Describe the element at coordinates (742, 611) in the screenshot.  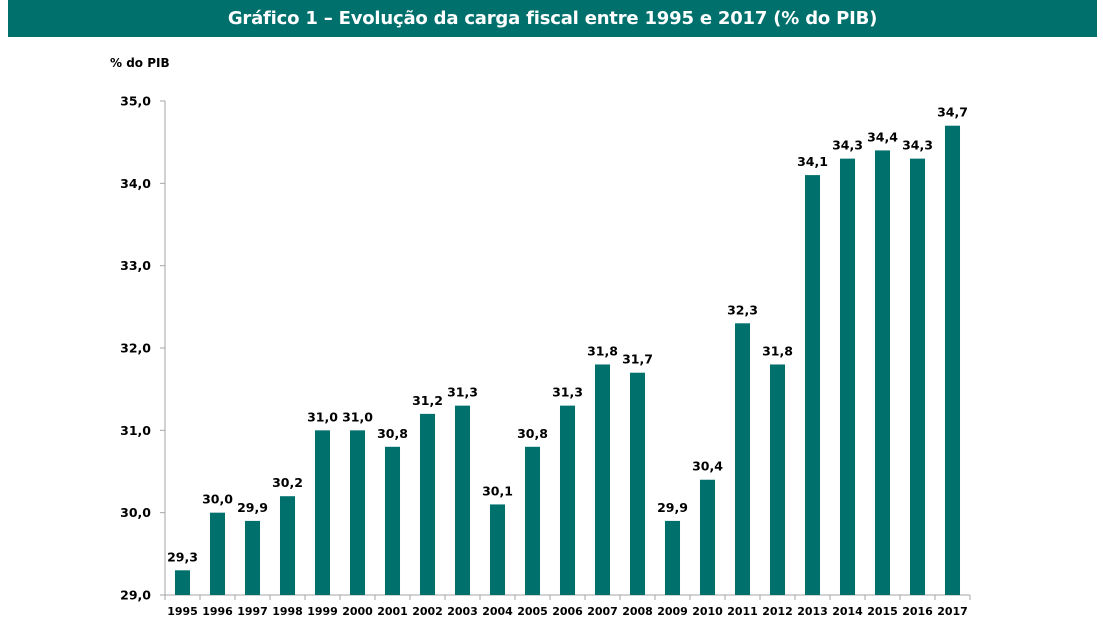
I see `x-tick-label: 2011` at that location.